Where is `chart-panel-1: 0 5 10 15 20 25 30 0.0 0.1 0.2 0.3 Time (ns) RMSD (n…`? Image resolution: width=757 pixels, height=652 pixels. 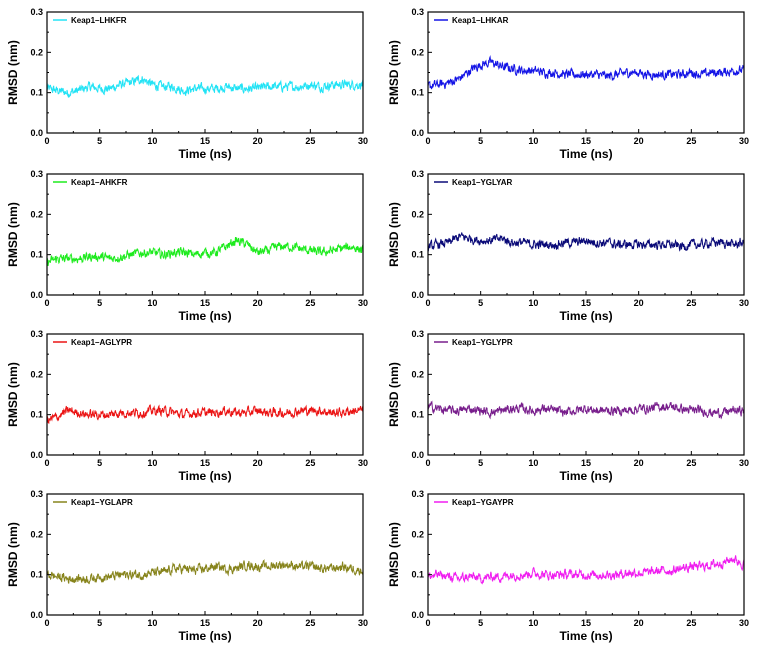 chart-panel-1: 0 5 10 15 20 25 30 0.0 0.1 0.2 0.3 Time (ns) RMSD (n… is located at coordinates (187, 84).